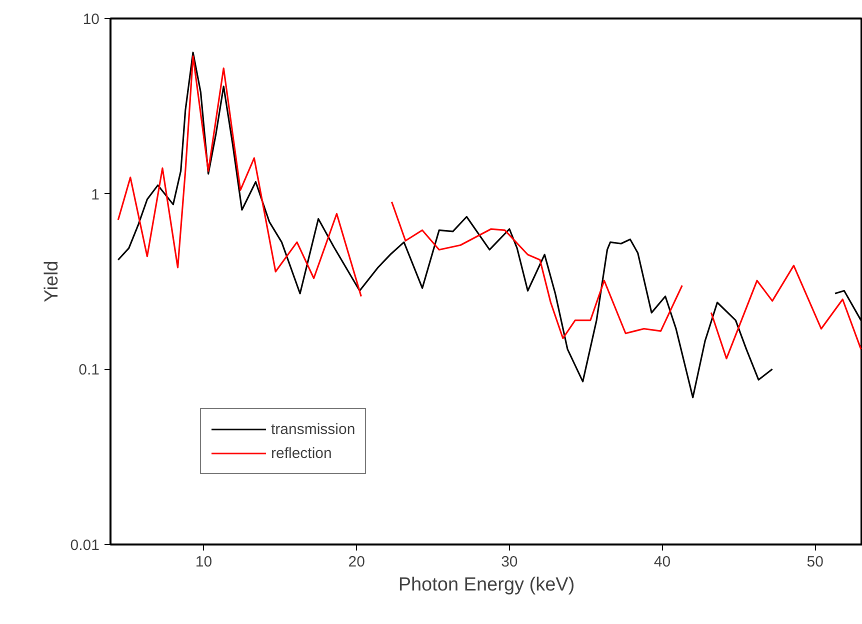 The width and height of the screenshot is (862, 624). What do you see at coordinates (313, 429) in the screenshot?
I see `legend-label: transmission` at bounding box center [313, 429].